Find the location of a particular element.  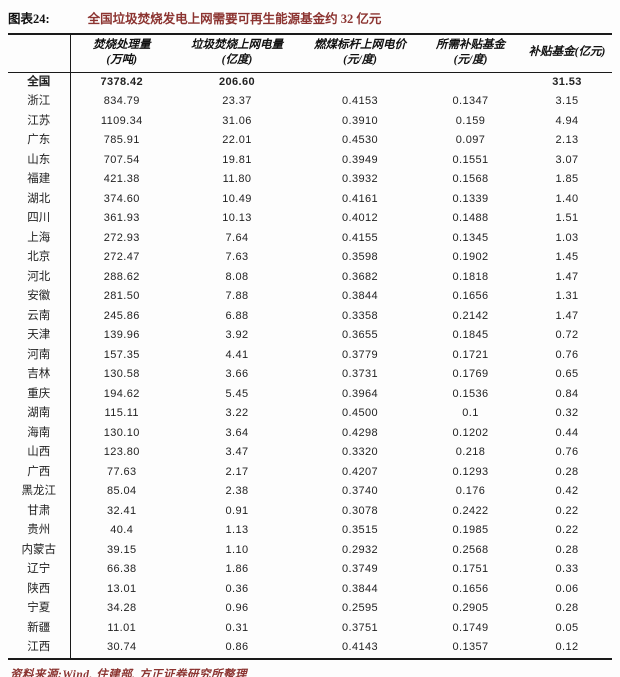

region-name: 江苏 is located at coordinates (39, 121).